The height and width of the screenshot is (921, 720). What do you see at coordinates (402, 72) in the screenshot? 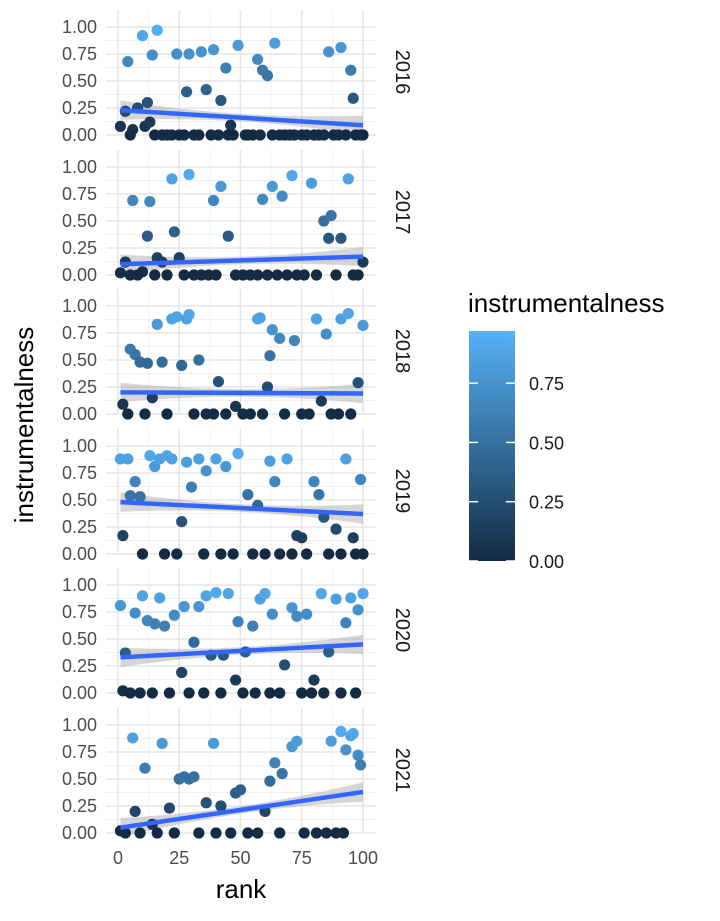
I see `facet-strip-label: 2016` at bounding box center [402, 72].